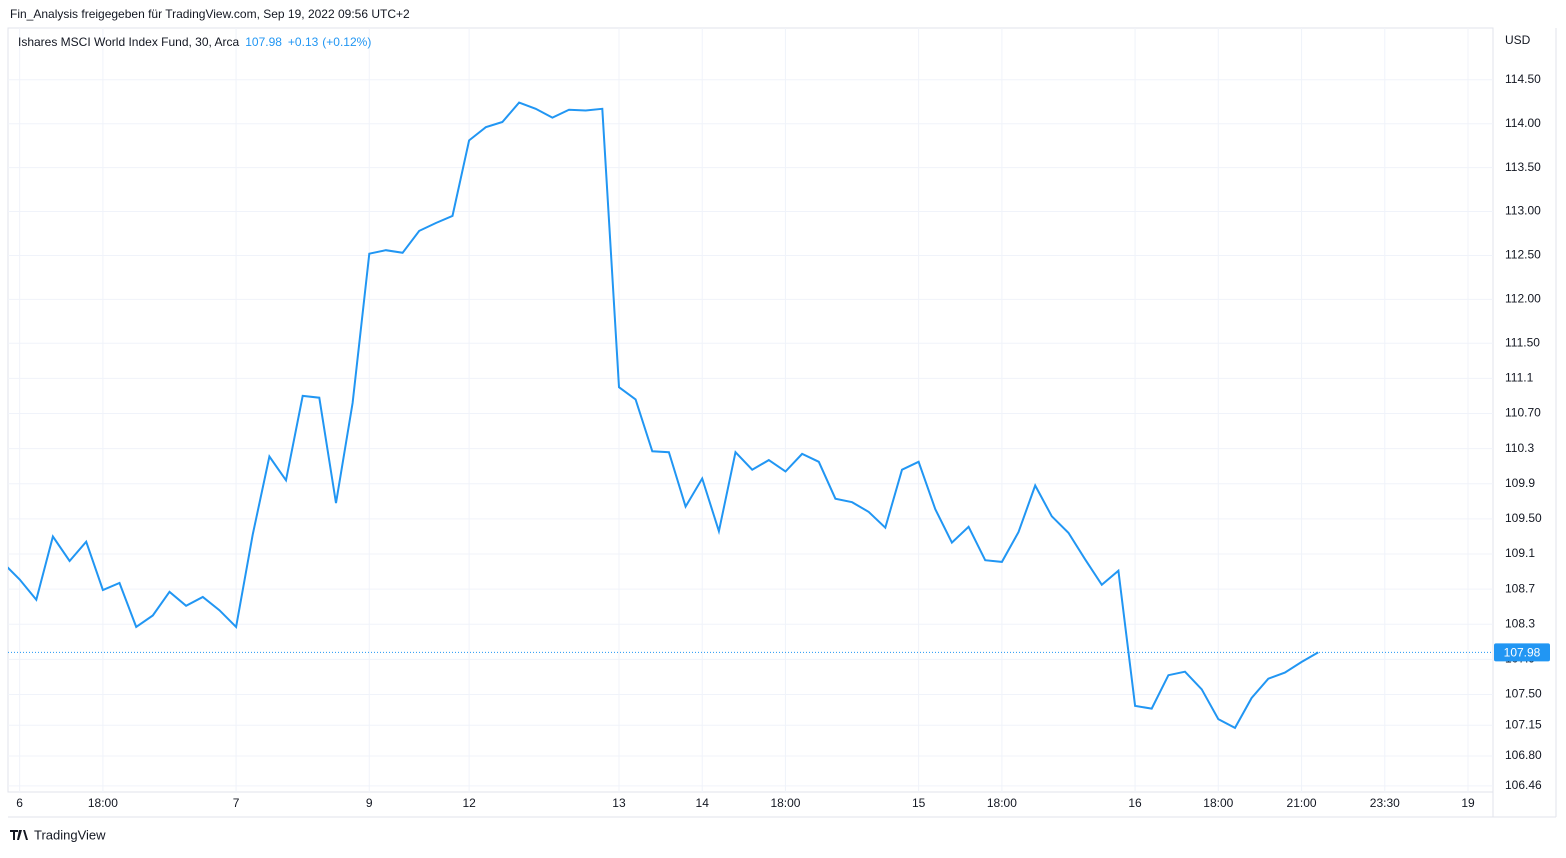  I want to click on x-tick-label: 21:00, so click(1302, 803).